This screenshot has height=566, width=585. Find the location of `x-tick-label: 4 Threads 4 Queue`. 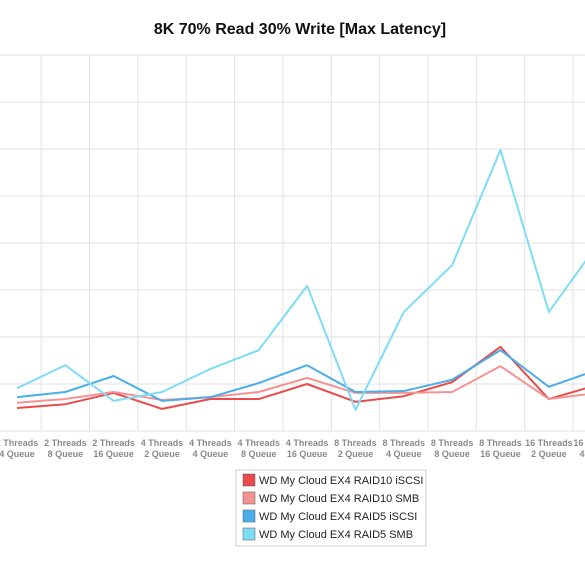

x-tick-label: 4 Threads 4 Queue is located at coordinates (210, 448).